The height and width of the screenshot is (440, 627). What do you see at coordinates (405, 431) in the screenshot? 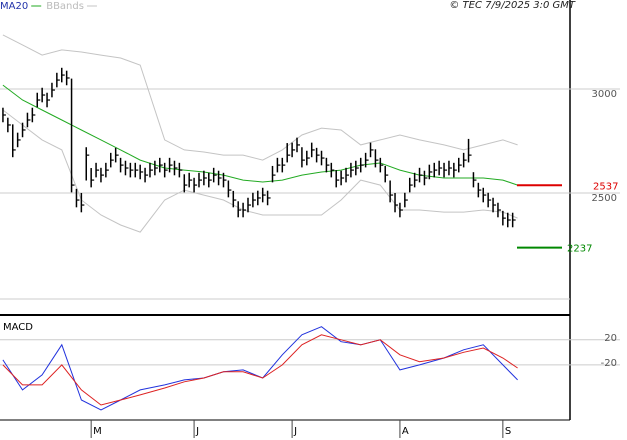
I see `x-tick-label: A` at bounding box center [405, 431].